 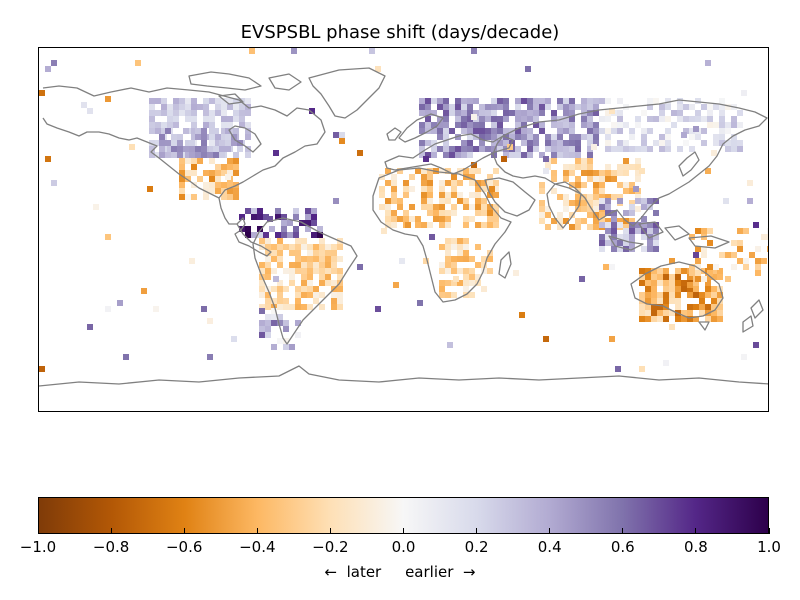 I want to click on colorbar-tick-label: 0.2, so click(x=476, y=547).